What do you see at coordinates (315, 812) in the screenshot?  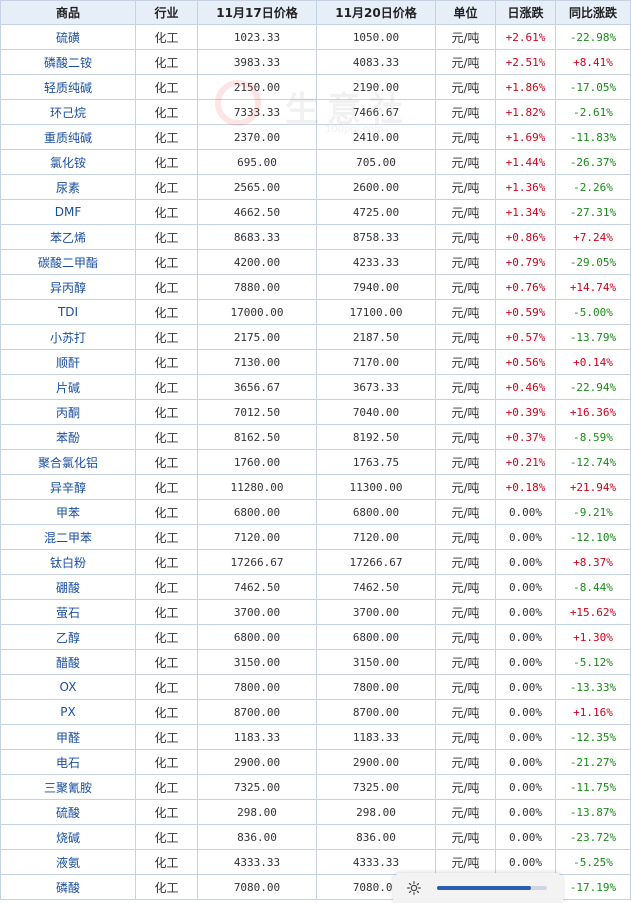 I see `table-row: 硫酸 化工 298.00 298.00 元/吨 0.00% -13.87%` at bounding box center [315, 812].